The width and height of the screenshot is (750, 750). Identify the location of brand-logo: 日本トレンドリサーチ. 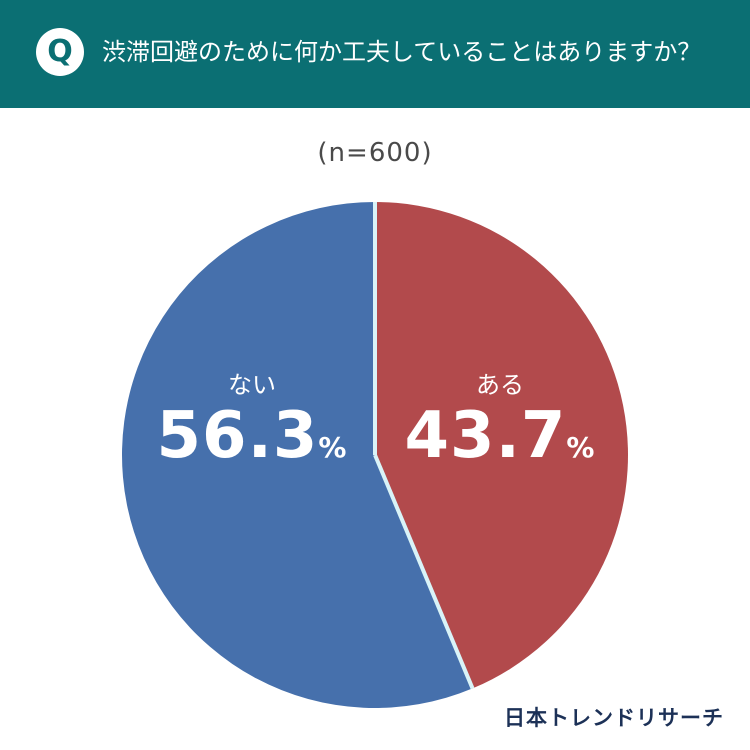
(614, 718).